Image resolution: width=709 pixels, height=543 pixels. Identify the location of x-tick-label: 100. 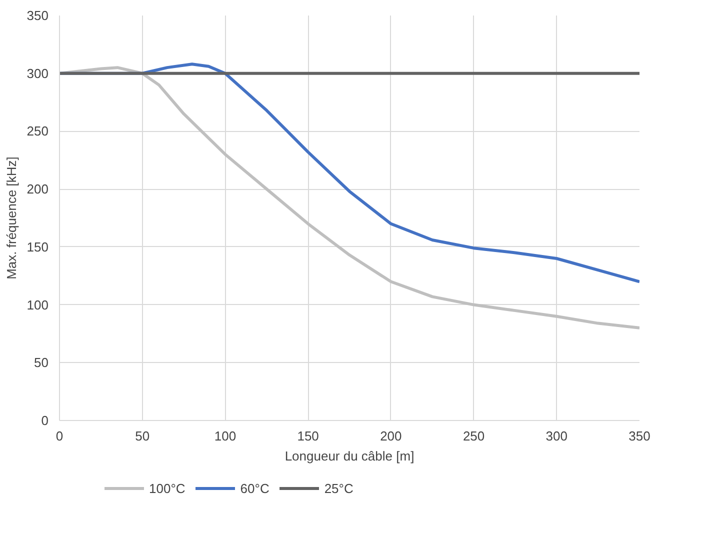
(225, 436).